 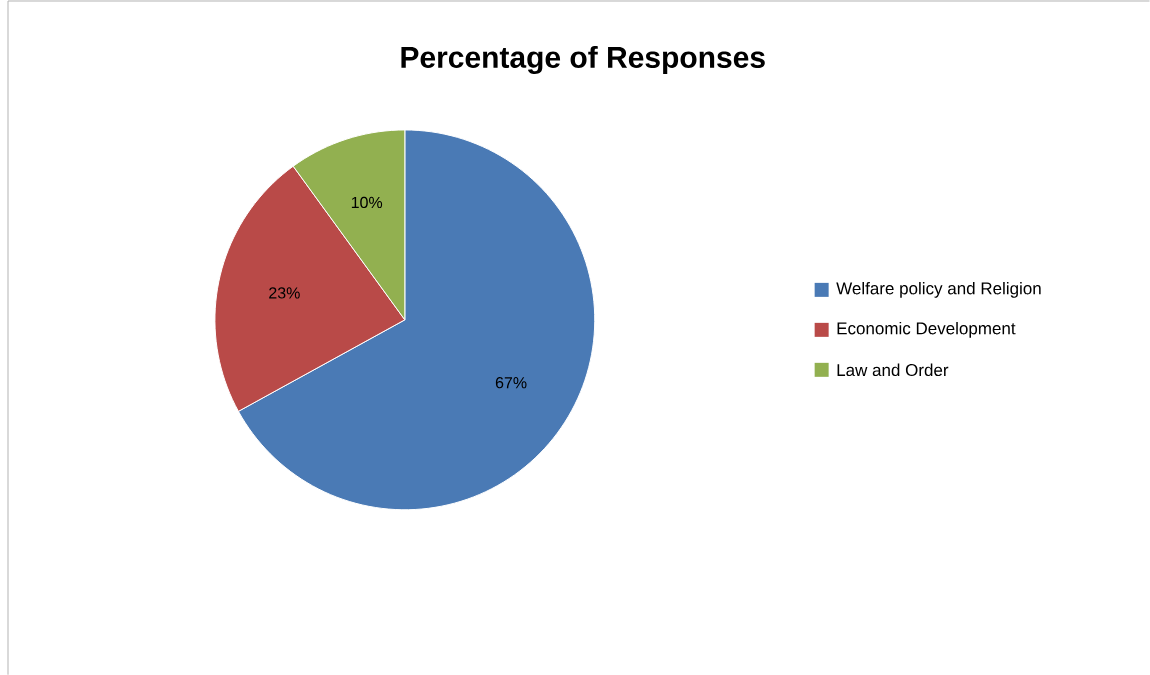 What do you see at coordinates (926, 329) in the screenshot?
I see `legend-label: Economic Development` at bounding box center [926, 329].